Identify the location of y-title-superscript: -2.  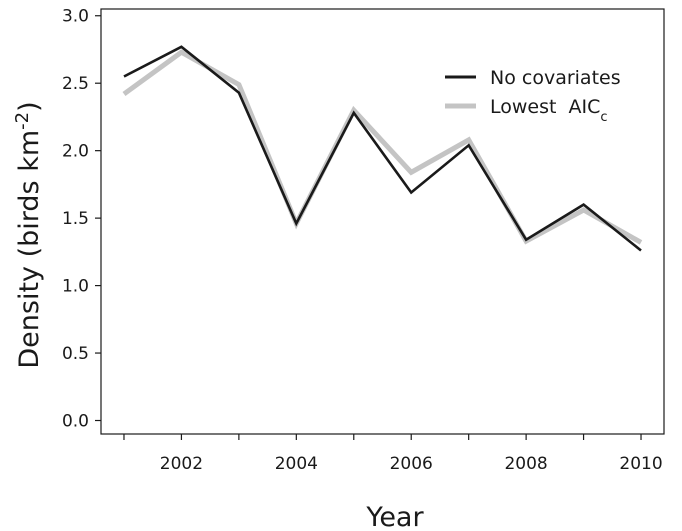
(22, 121).